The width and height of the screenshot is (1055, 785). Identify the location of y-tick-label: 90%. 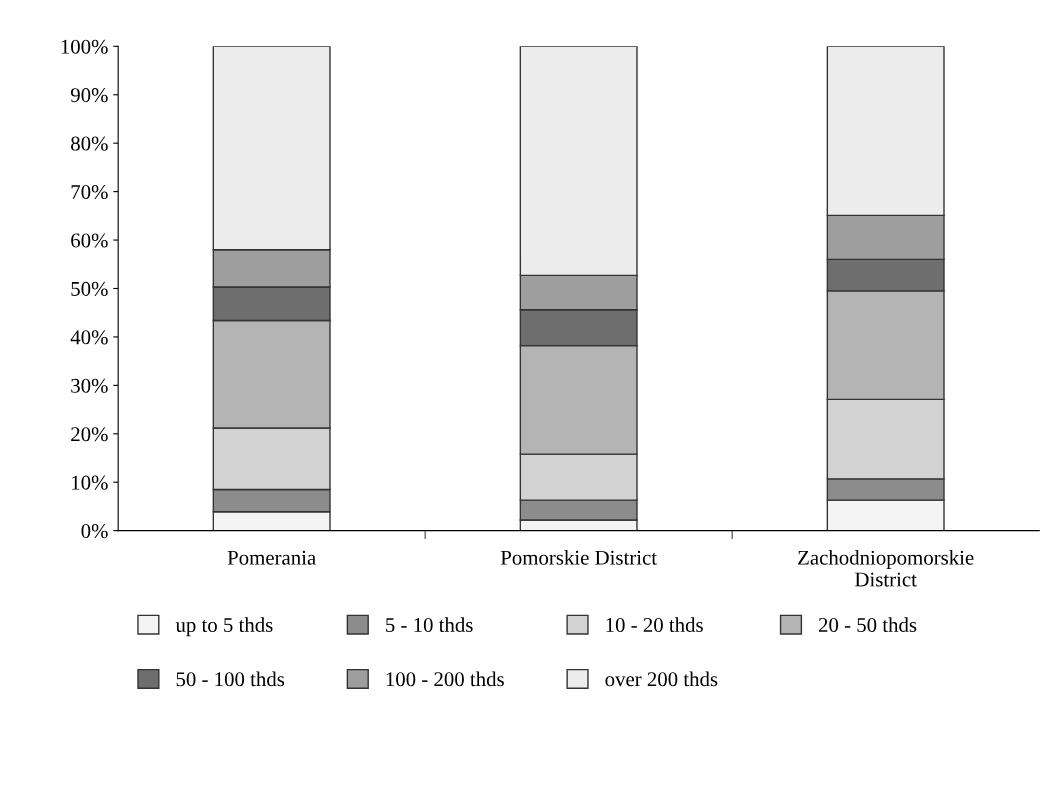
(89, 95).